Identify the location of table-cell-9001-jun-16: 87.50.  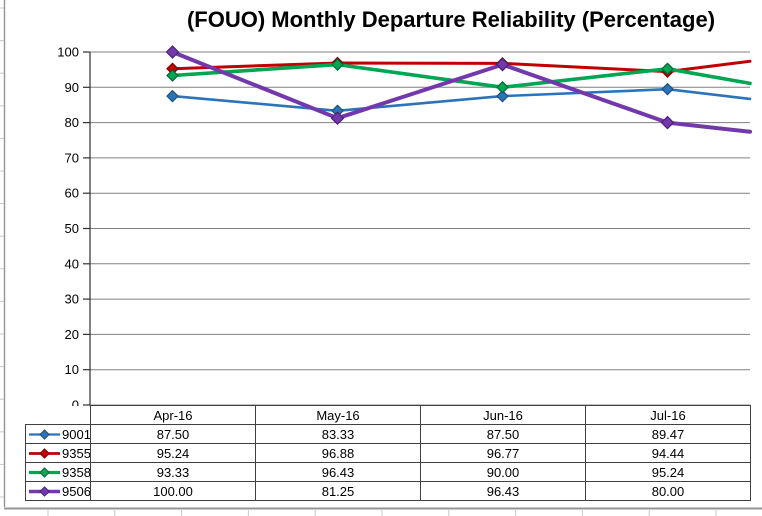
(503, 434).